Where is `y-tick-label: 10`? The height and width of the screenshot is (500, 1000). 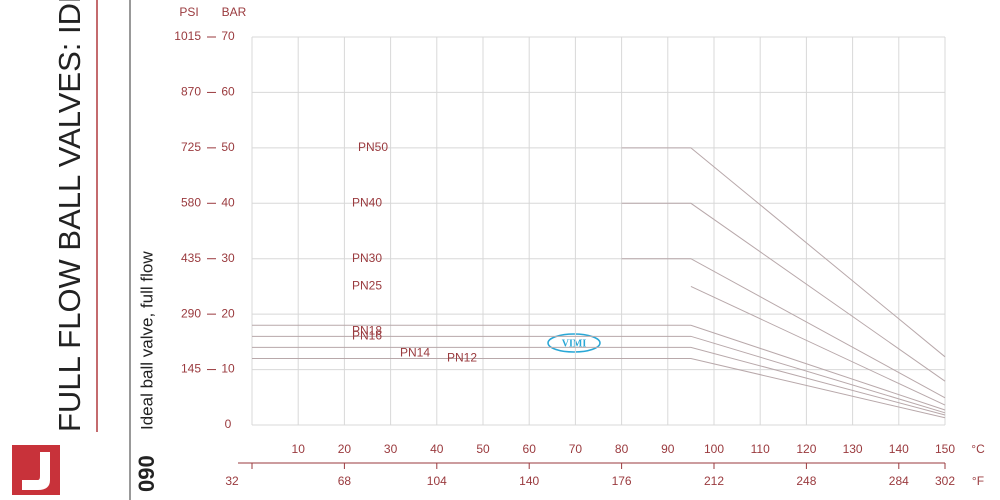 y-tick-label: 10 is located at coordinates (228, 369).